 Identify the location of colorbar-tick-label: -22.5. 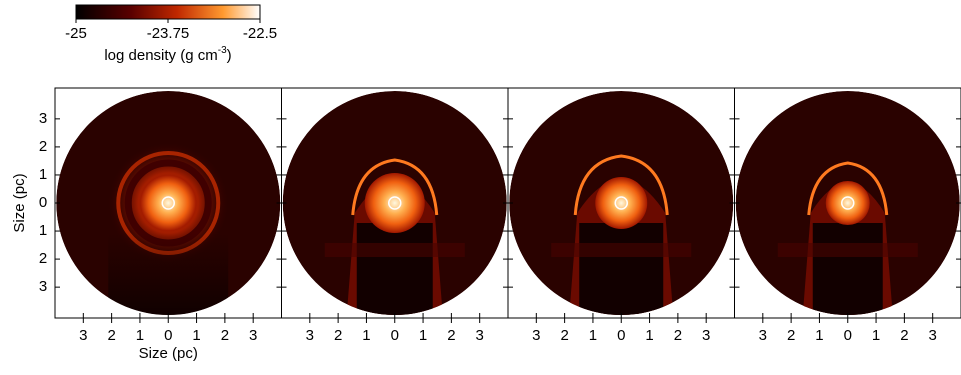
(260, 33).